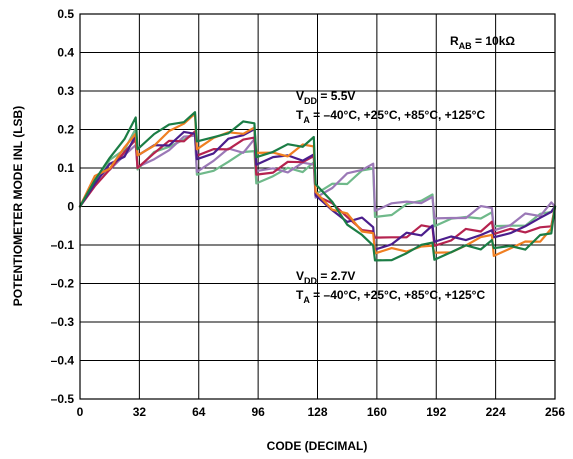  What do you see at coordinates (325, 277) in the screenshot?
I see `vdd-27-annotation: VDD = 2.7V` at bounding box center [325, 277].